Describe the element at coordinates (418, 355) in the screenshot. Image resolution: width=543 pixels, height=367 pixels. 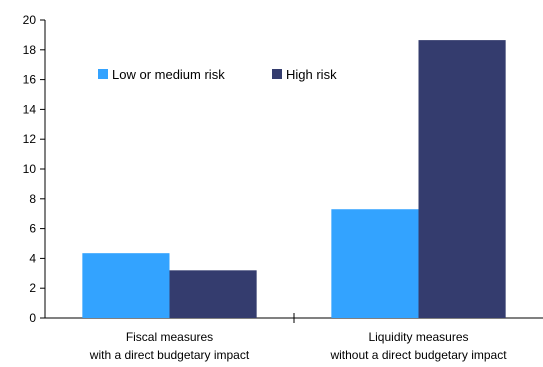
I see `category-label-line2: without a direct budgetary impact` at that location.